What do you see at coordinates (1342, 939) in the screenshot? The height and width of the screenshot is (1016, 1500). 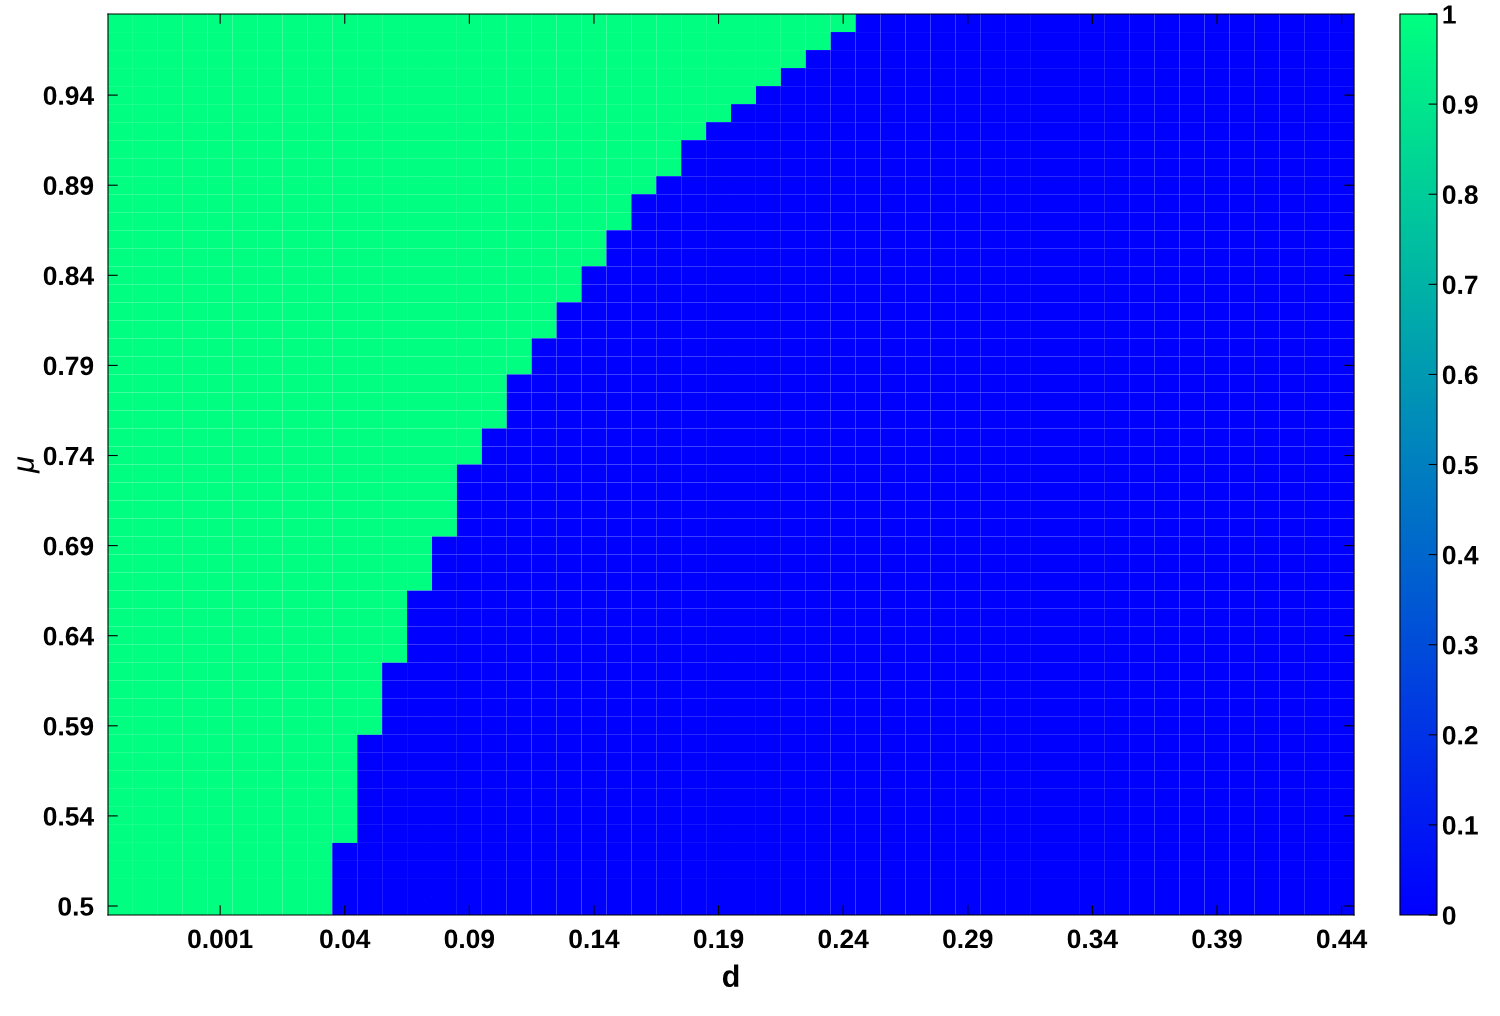 I see `x-tick-label: 0.44` at bounding box center [1342, 939].